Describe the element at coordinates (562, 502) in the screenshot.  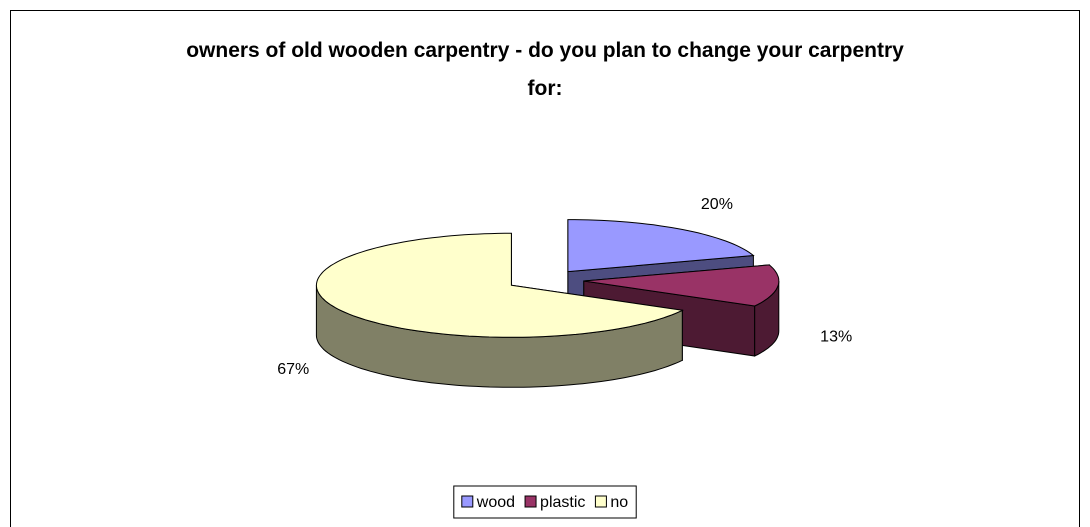
I see `legend-label: plastic` at that location.